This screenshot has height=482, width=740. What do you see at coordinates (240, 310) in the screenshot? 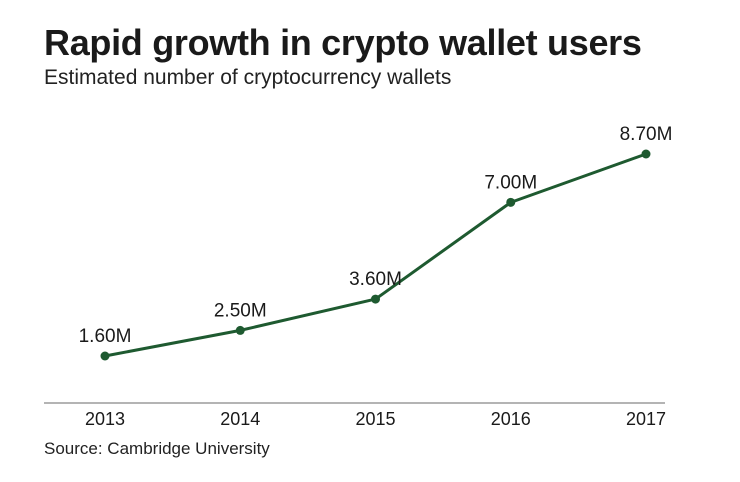
I see `data-label: 2.50M` at bounding box center [240, 310].